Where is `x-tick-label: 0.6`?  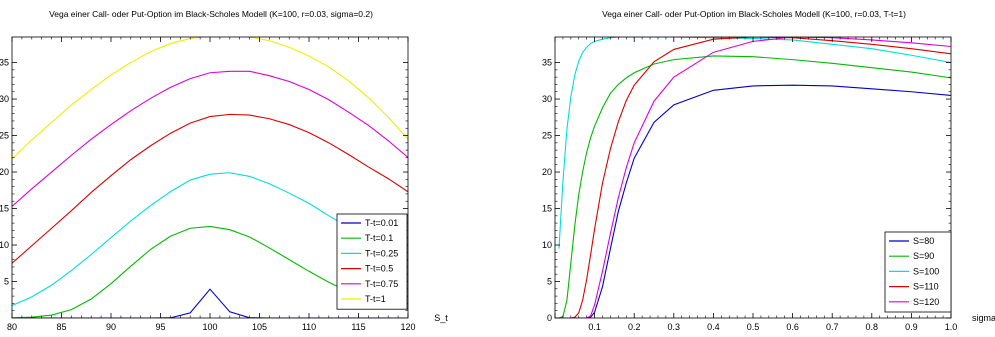 x-tick-label: 0.6 is located at coordinates (792, 327).